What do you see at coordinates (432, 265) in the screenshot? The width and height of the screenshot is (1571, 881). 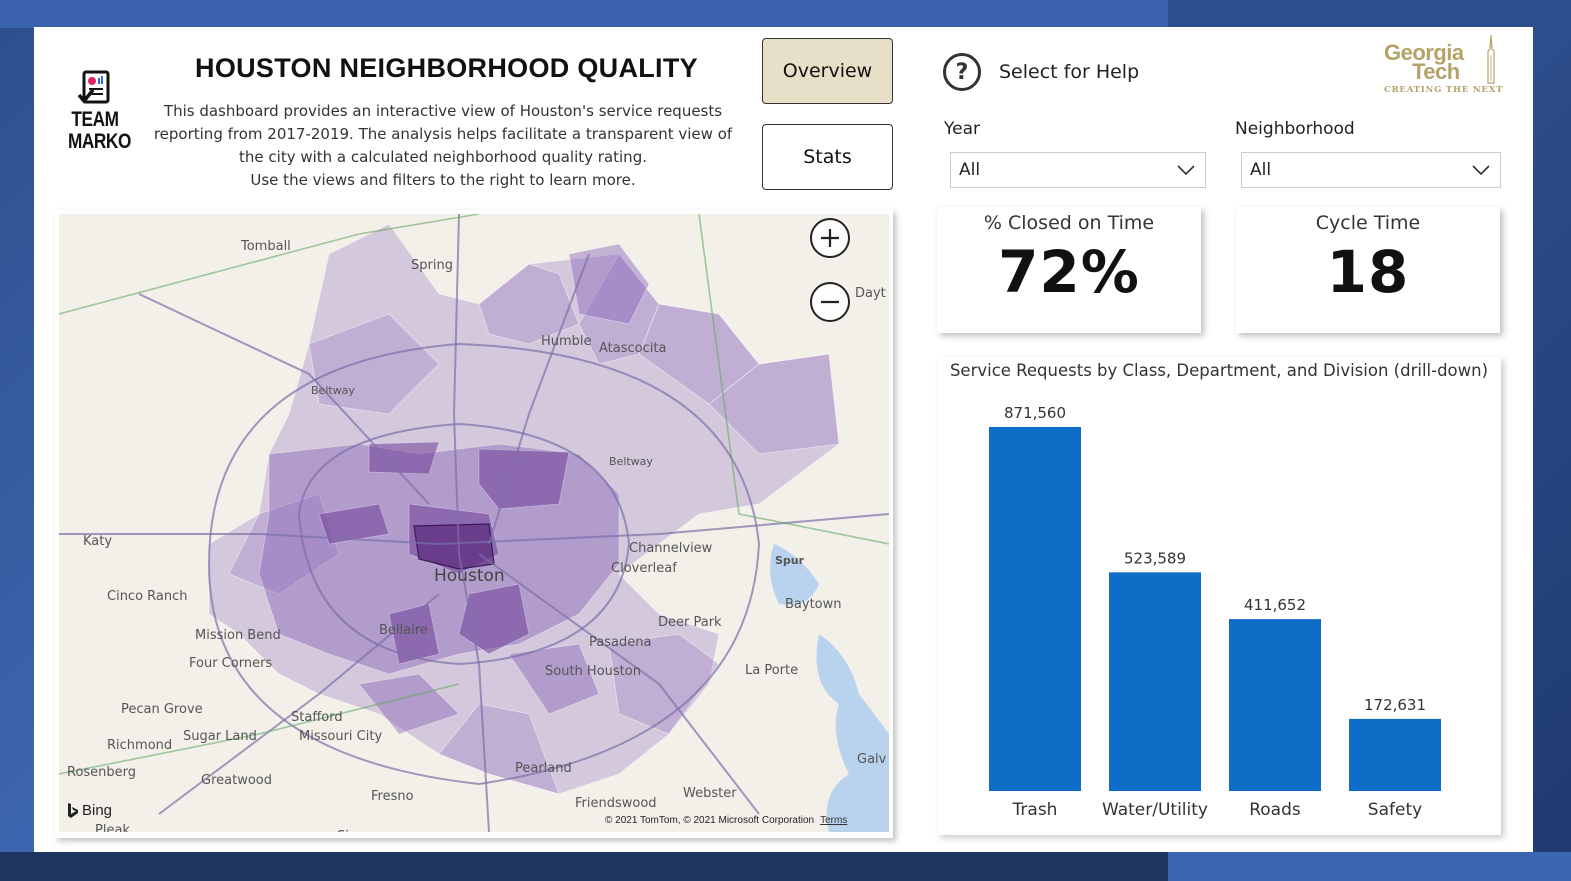 I see `svg-text: Spring` at bounding box center [432, 265].